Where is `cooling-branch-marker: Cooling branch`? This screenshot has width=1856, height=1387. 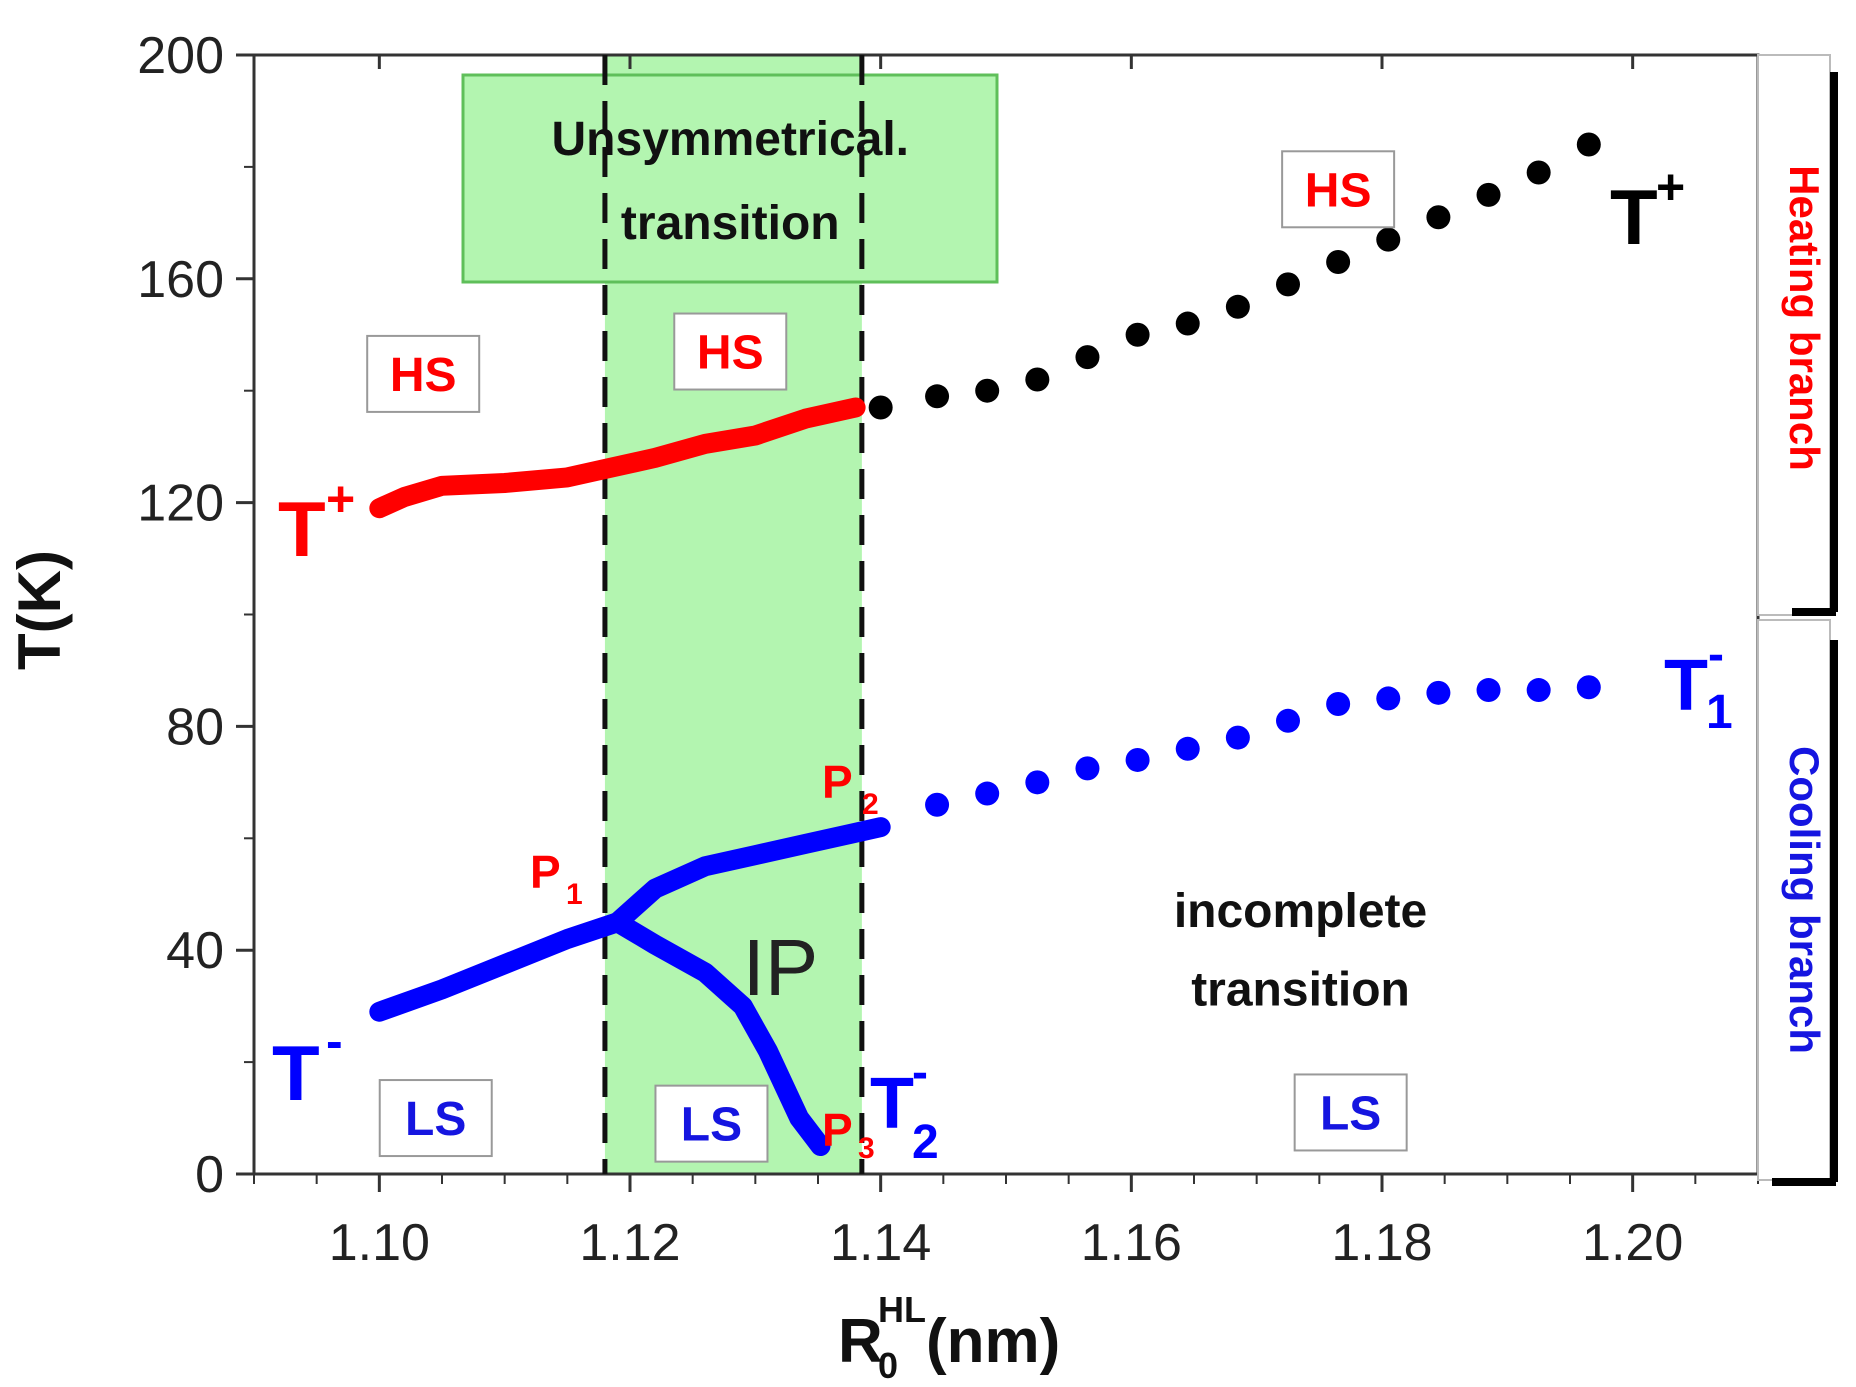
cooling-branch-marker: Cooling branch is located at coordinates (1797, 902).